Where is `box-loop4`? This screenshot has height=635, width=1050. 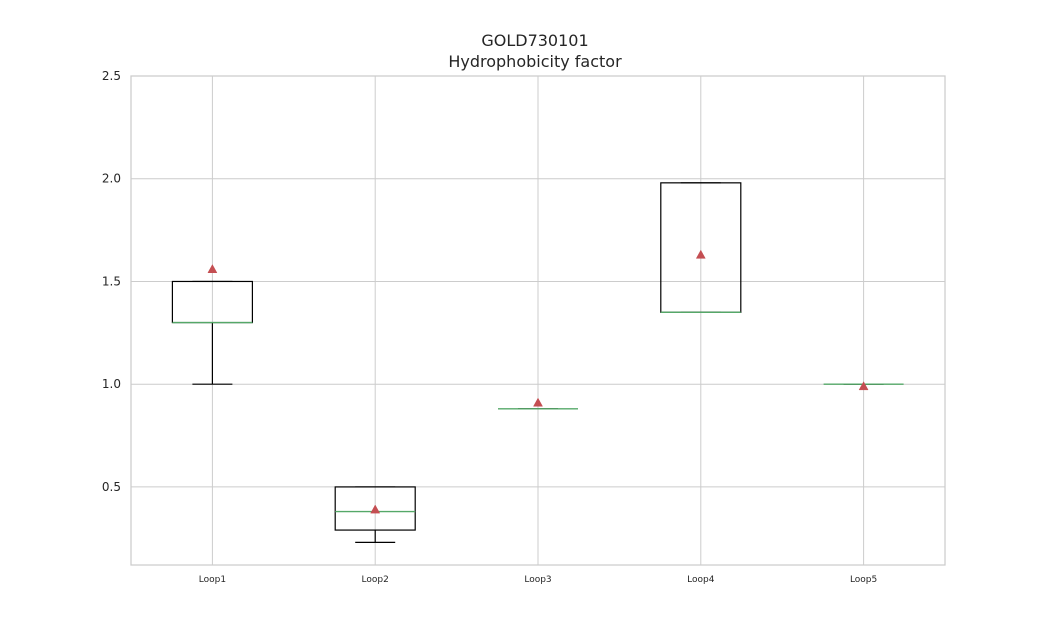 box-loop4 is located at coordinates (701, 247).